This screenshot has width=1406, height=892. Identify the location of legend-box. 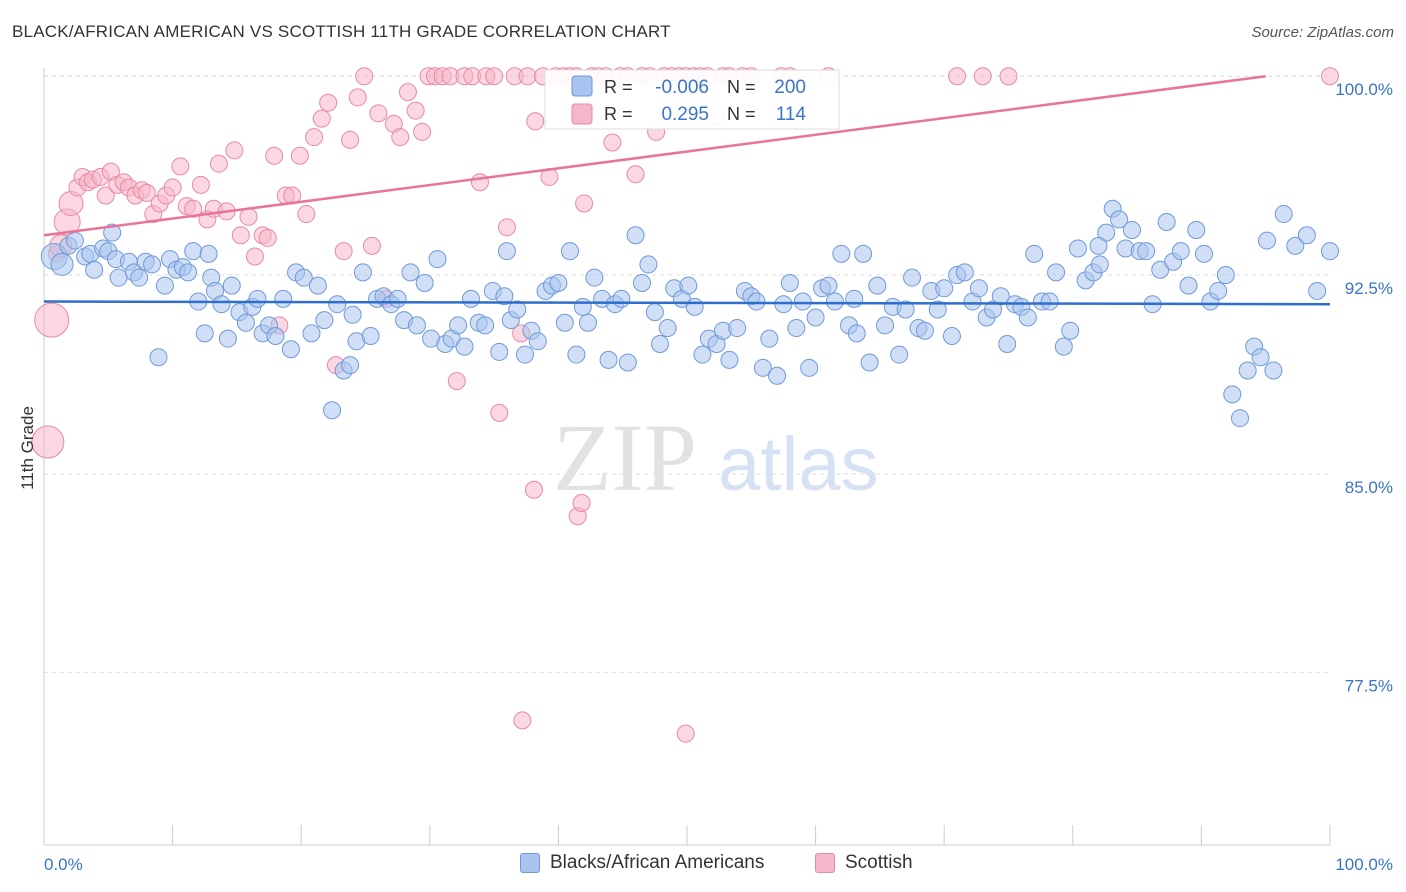
(692, 99).